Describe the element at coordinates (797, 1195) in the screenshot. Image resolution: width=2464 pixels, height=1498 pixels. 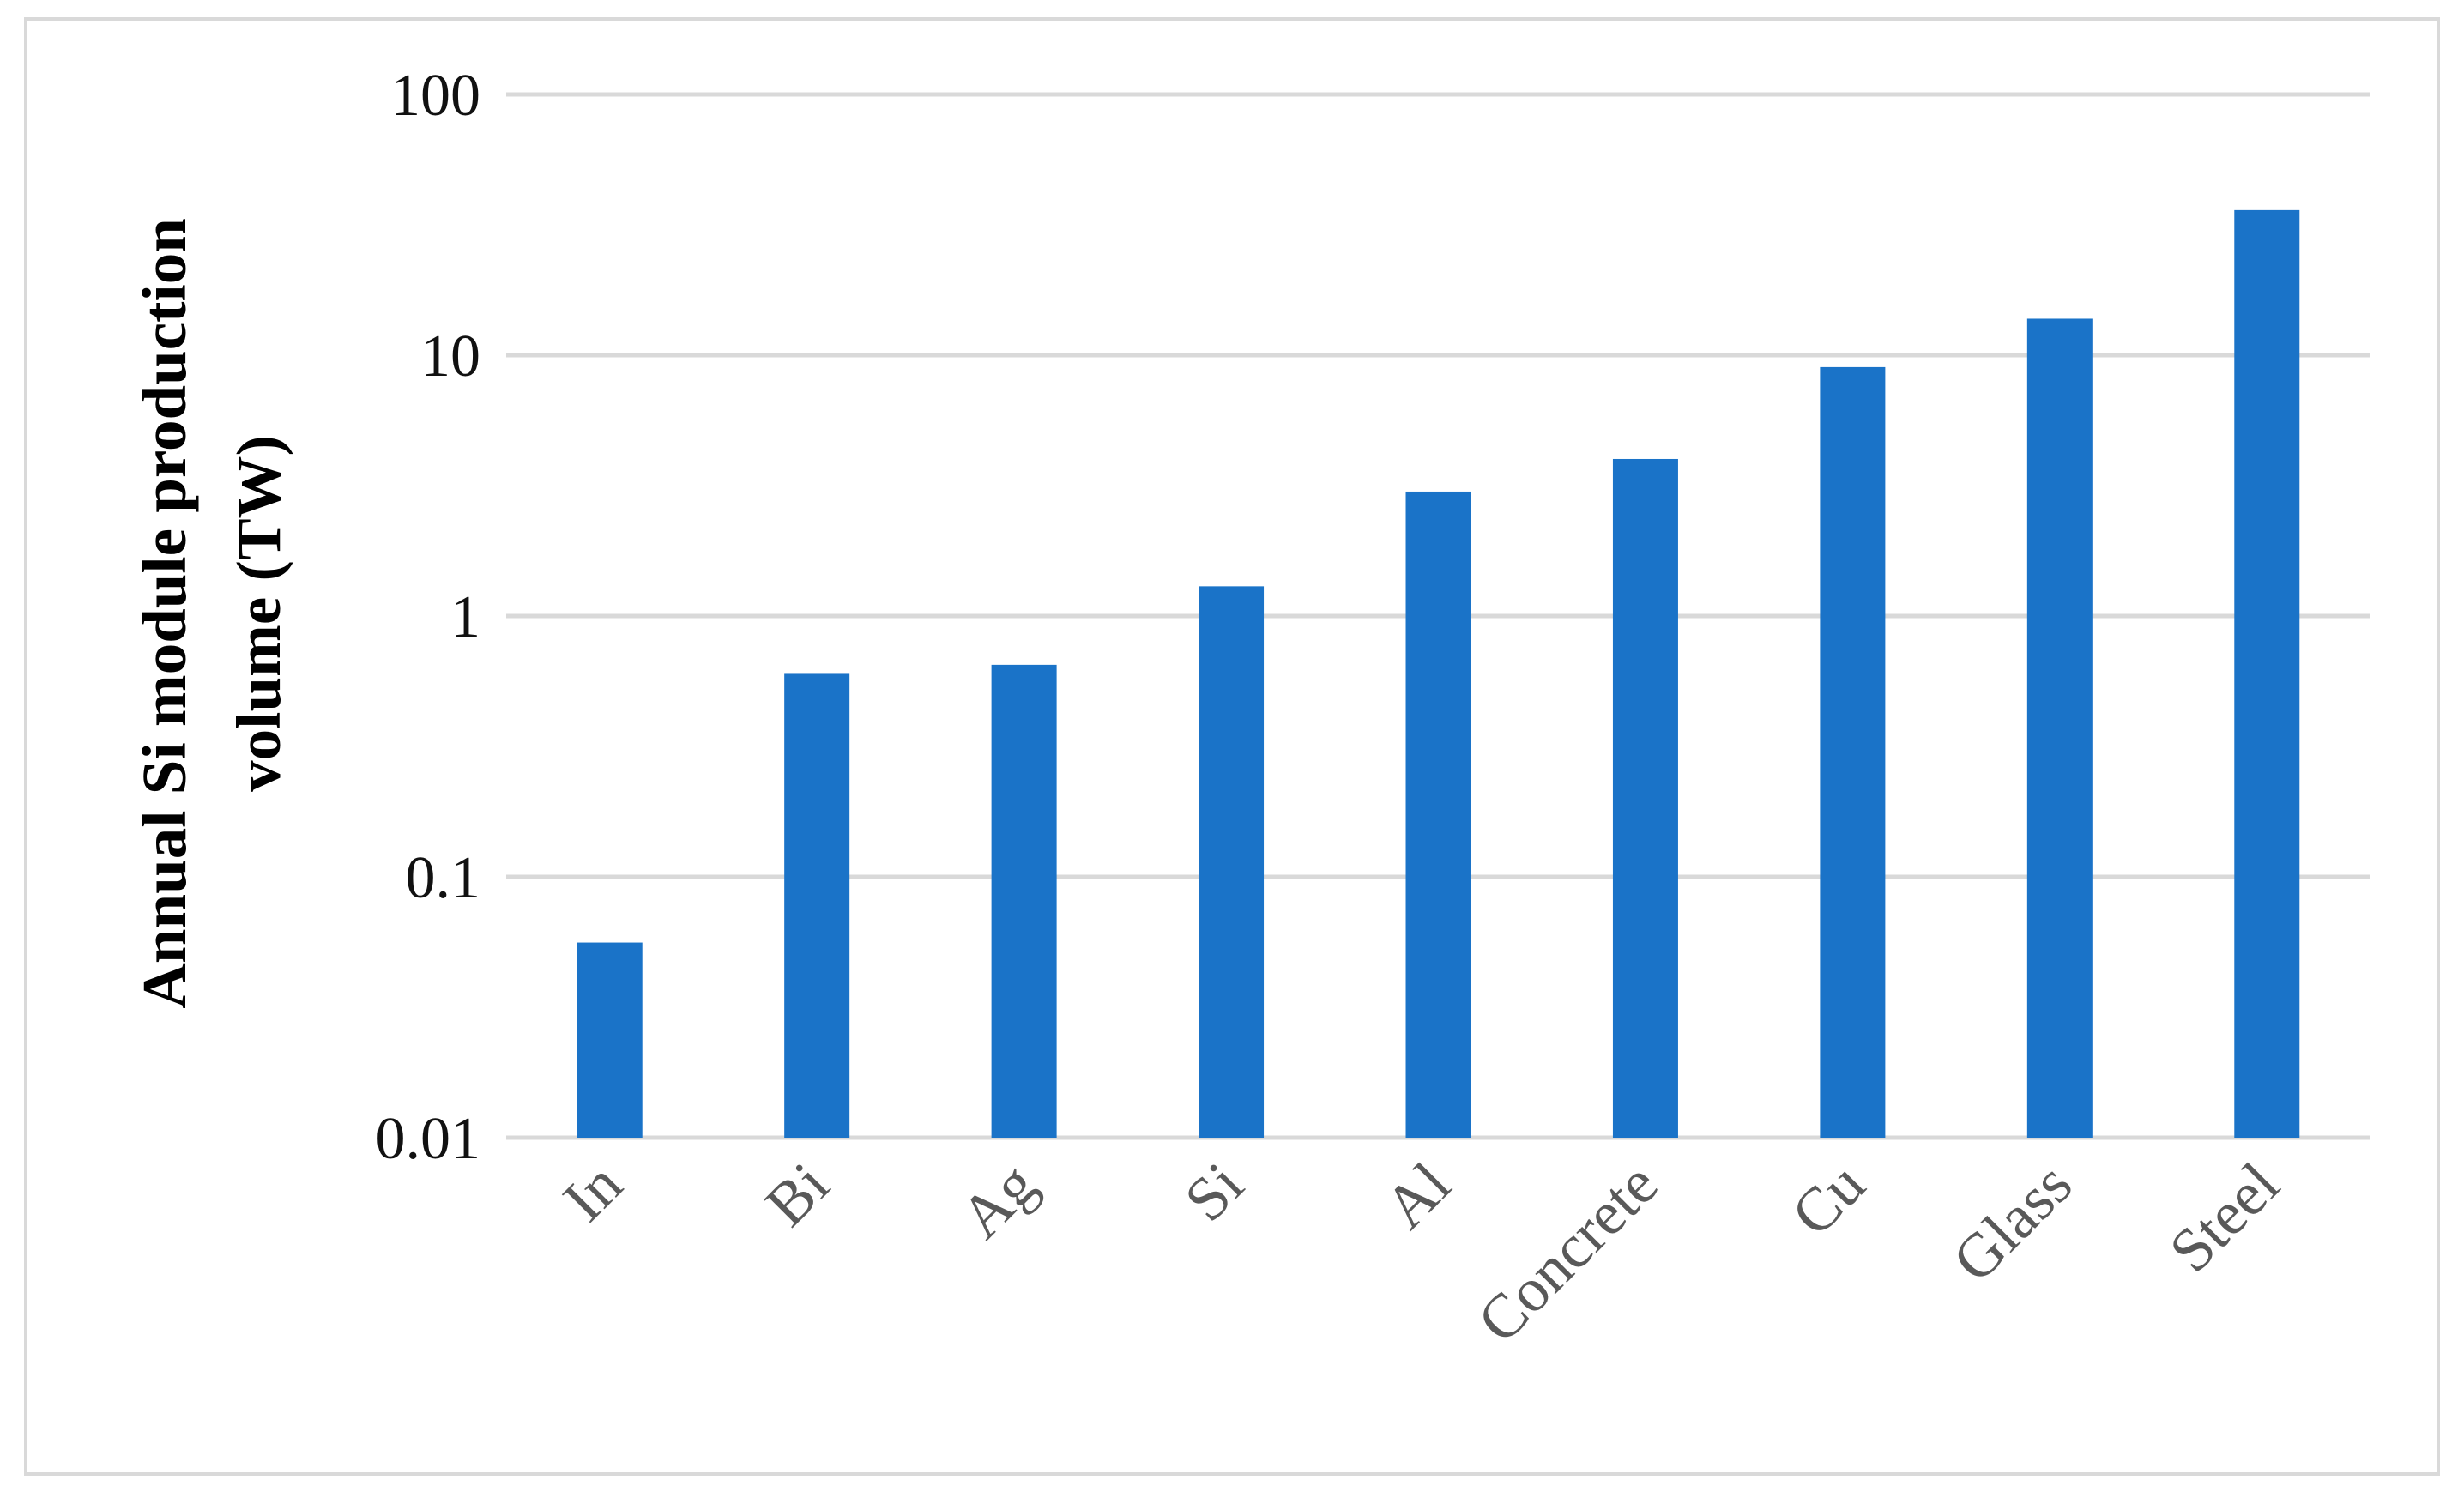
I see `x-tick-label: Bi` at that location.